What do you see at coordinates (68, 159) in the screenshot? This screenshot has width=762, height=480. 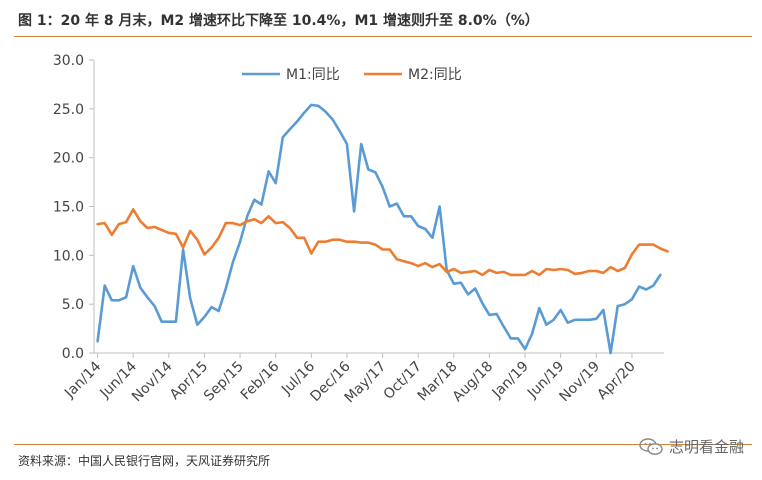 I see `y-tick-label: 20.0` at bounding box center [68, 159].